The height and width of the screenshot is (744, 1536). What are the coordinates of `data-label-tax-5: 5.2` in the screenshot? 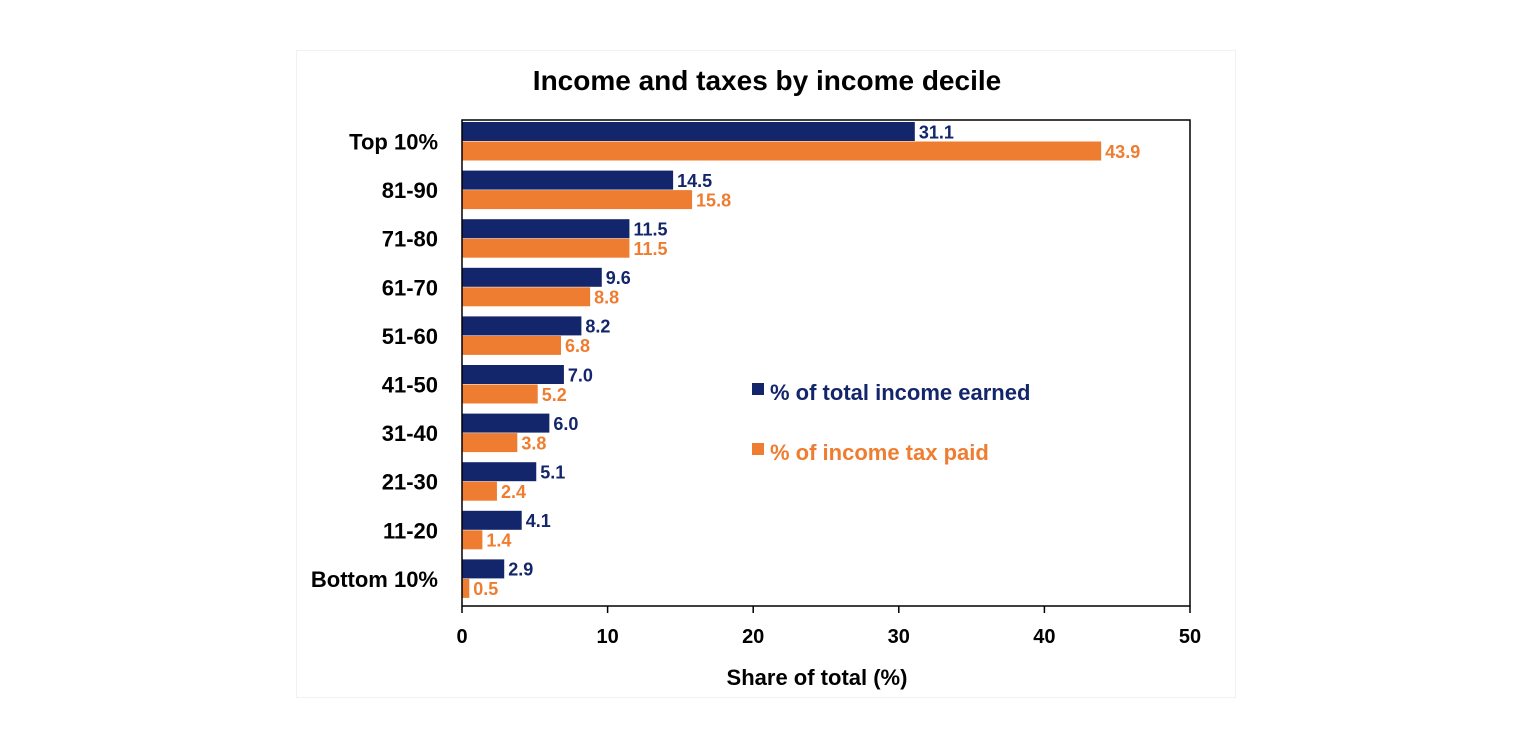 It's located at (554, 395).